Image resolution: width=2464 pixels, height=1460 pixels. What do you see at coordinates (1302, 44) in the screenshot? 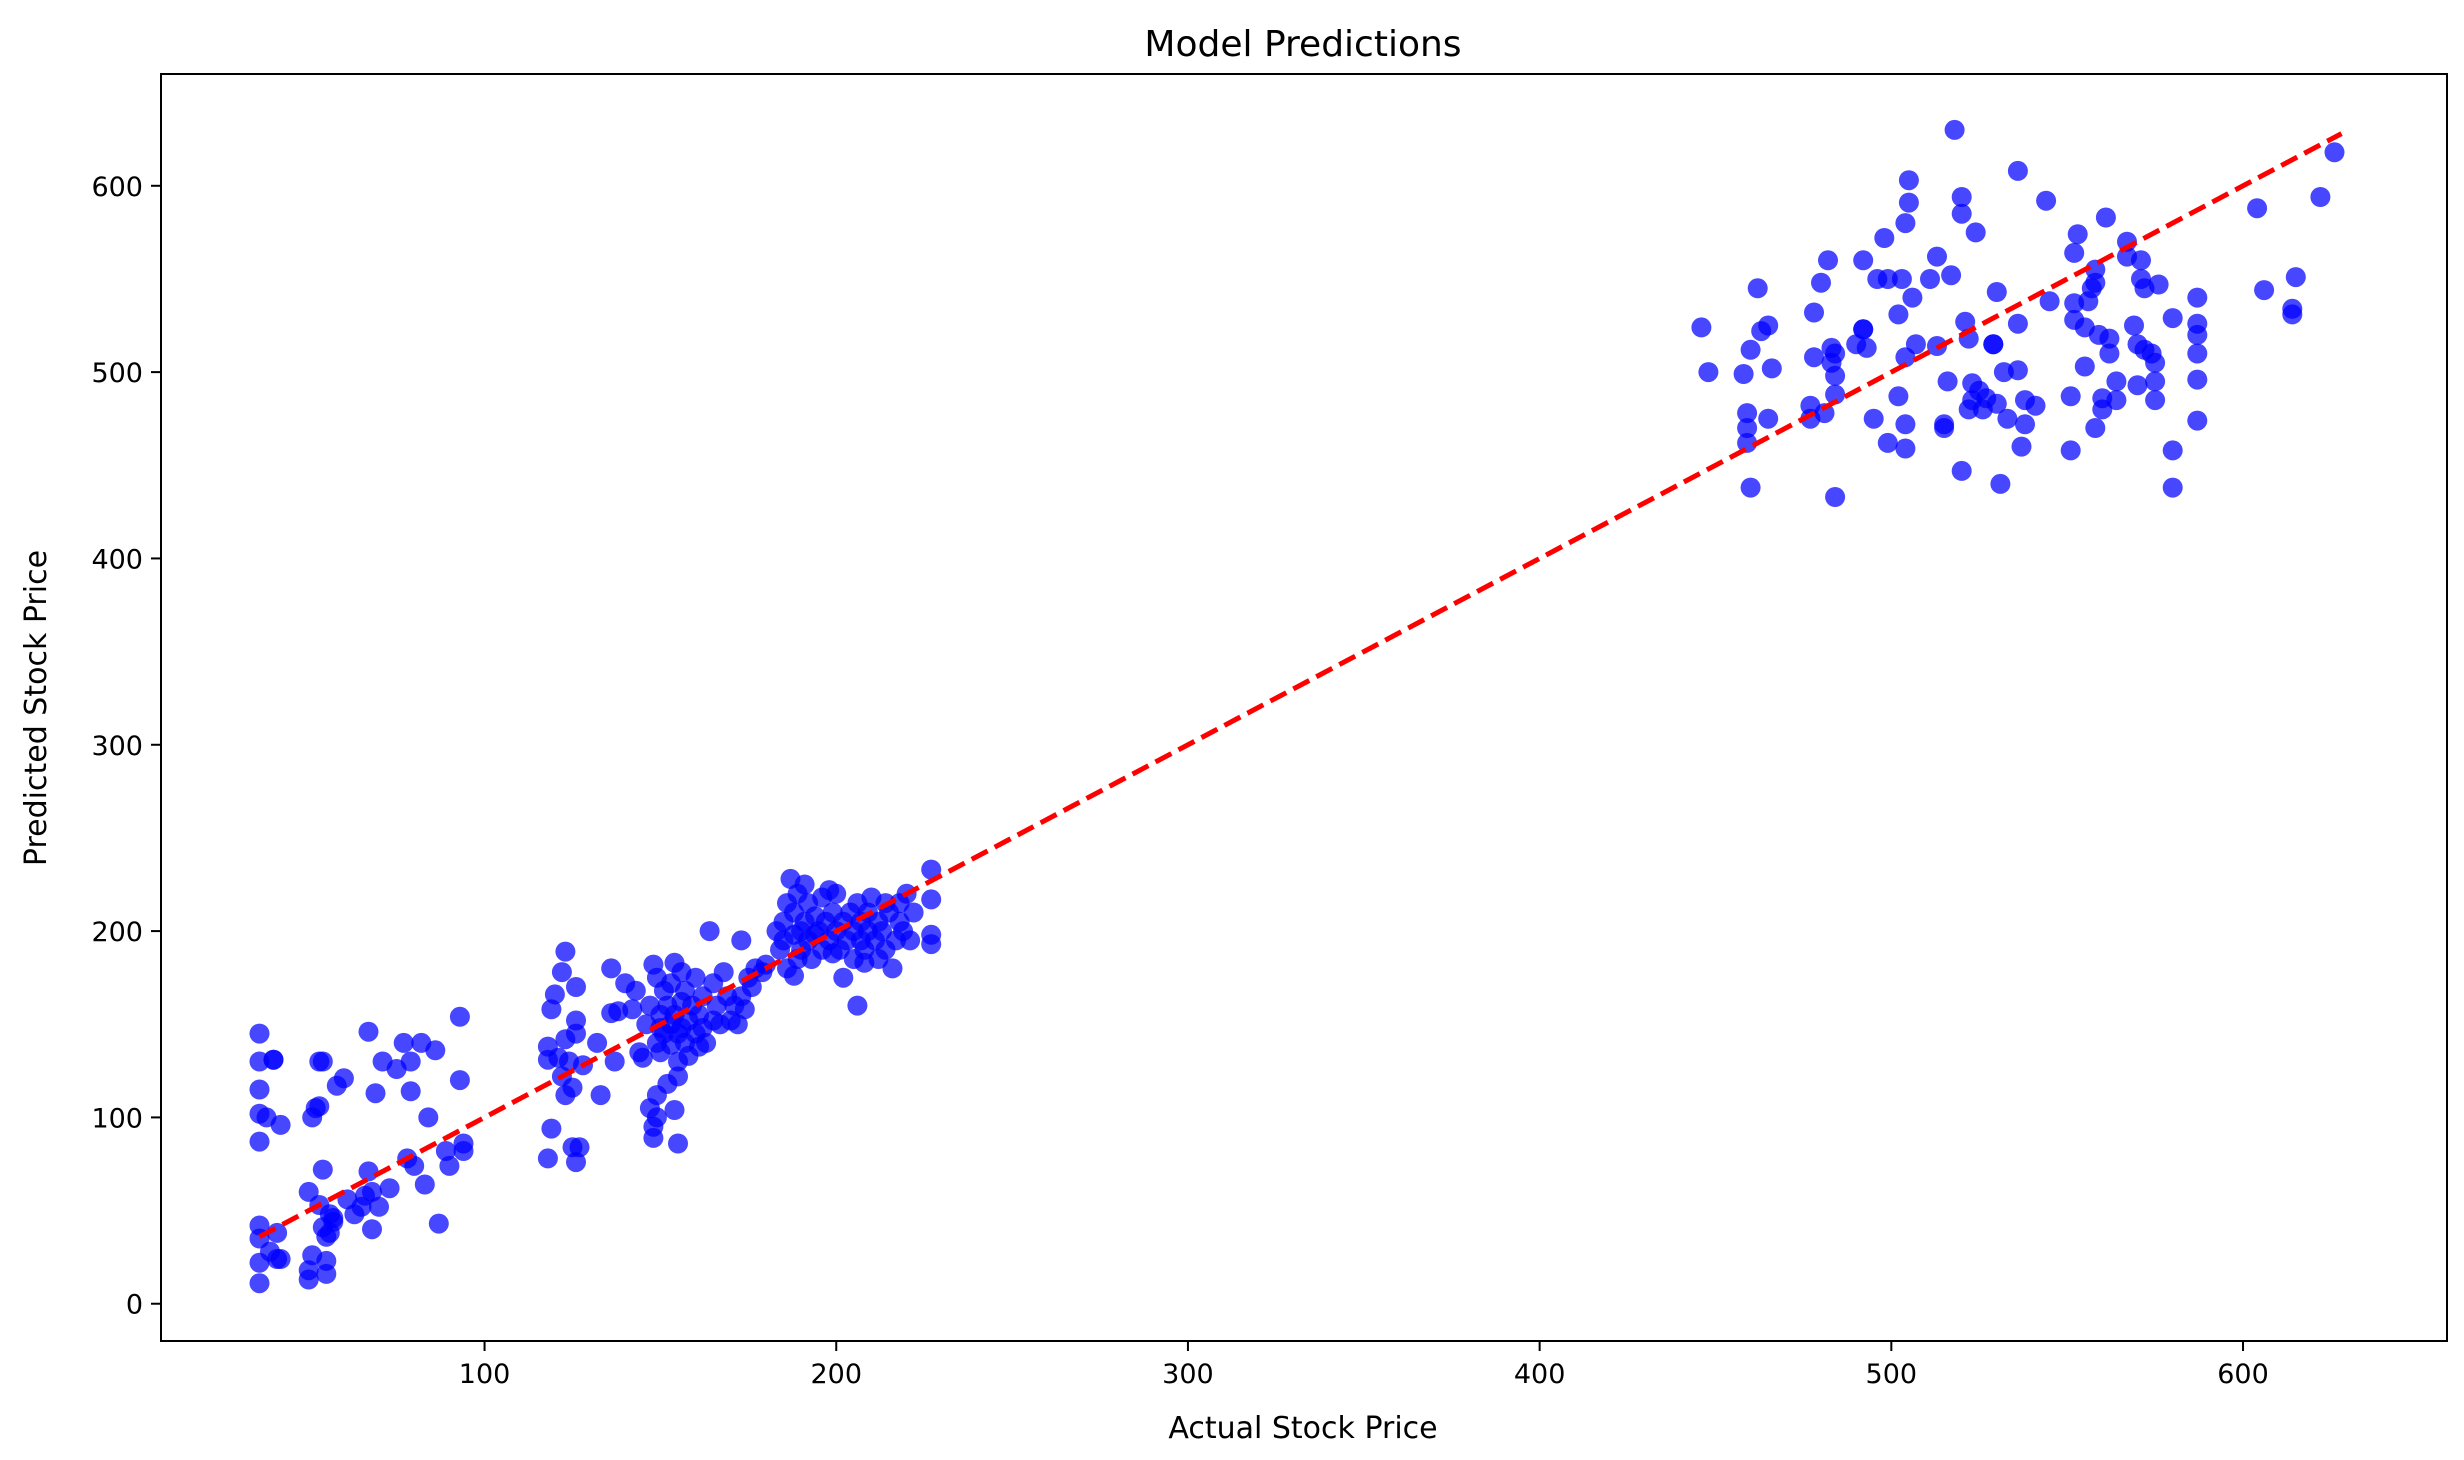
I see `chart-title: Model Predictions` at bounding box center [1302, 44].